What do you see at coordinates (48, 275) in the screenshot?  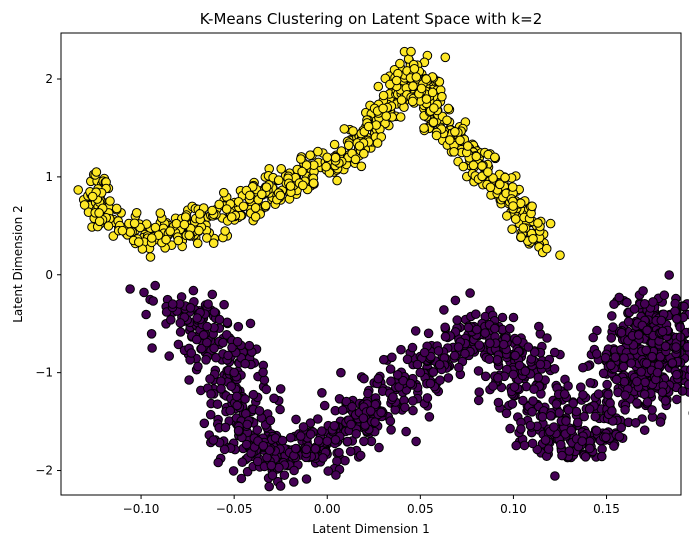 I see `y-axis: −2 −1 0 1 2` at bounding box center [48, 275].